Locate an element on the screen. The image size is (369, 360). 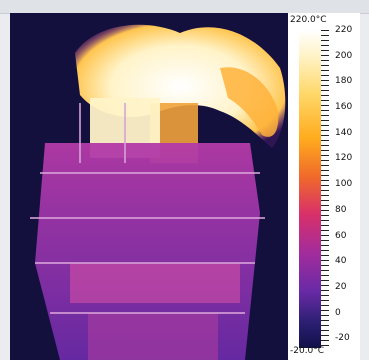
tick-label: 220 is located at coordinates (343, 30).